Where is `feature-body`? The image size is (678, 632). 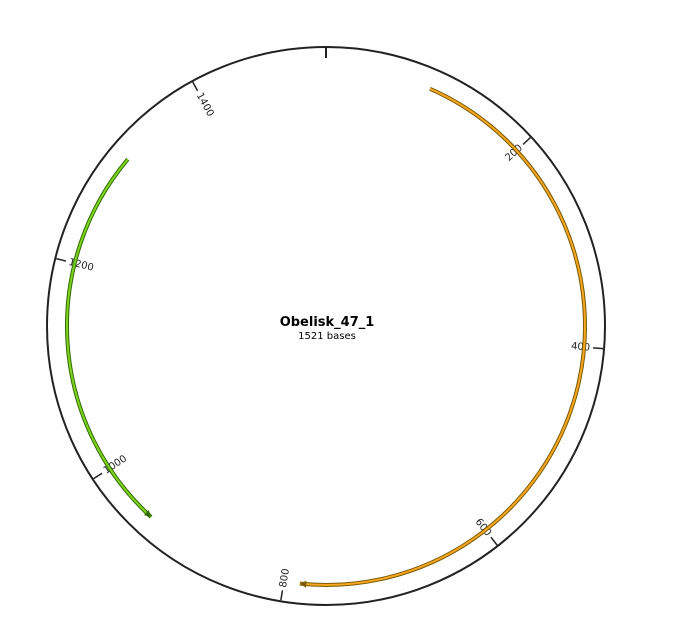
feature-body is located at coordinates (109, 338).